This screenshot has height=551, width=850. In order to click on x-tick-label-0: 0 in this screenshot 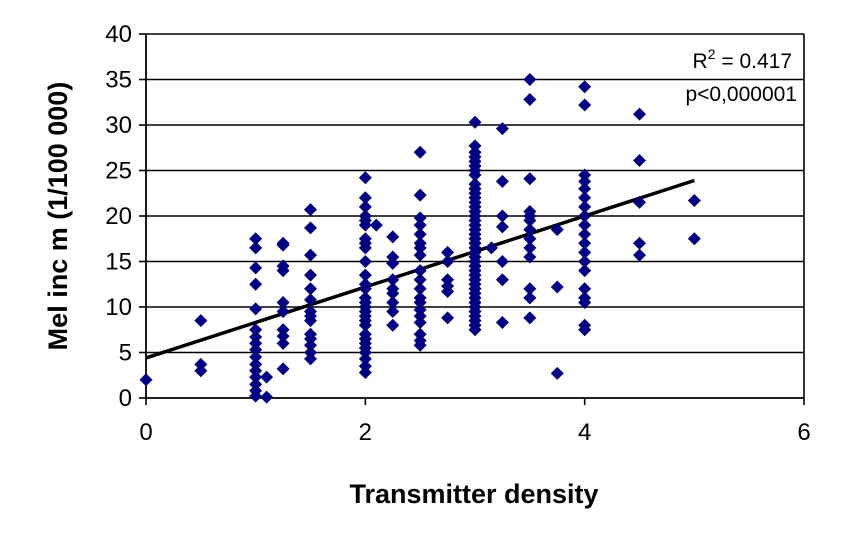, I will do `click(145, 432)`.